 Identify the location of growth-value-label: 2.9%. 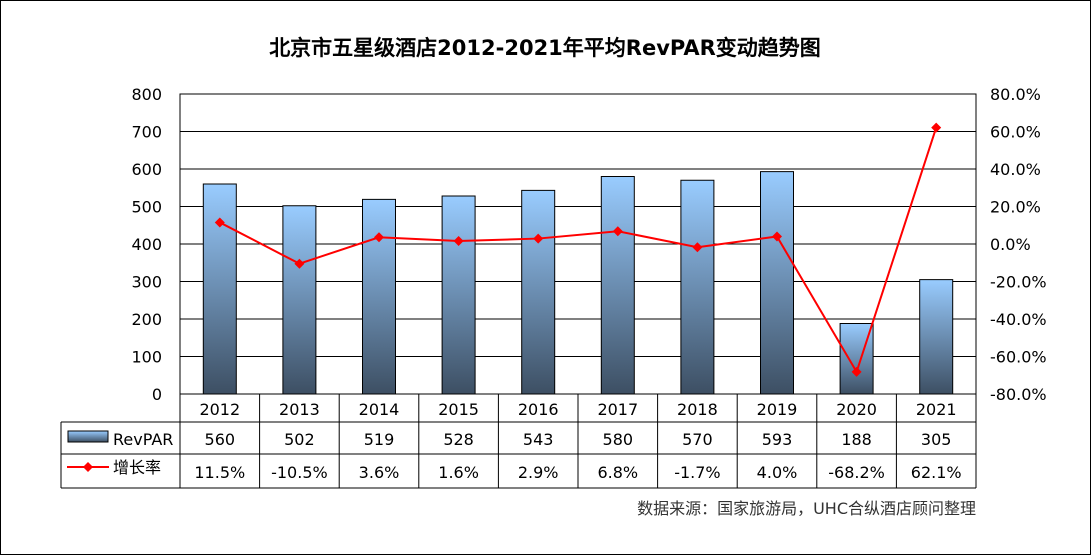
(538, 472).